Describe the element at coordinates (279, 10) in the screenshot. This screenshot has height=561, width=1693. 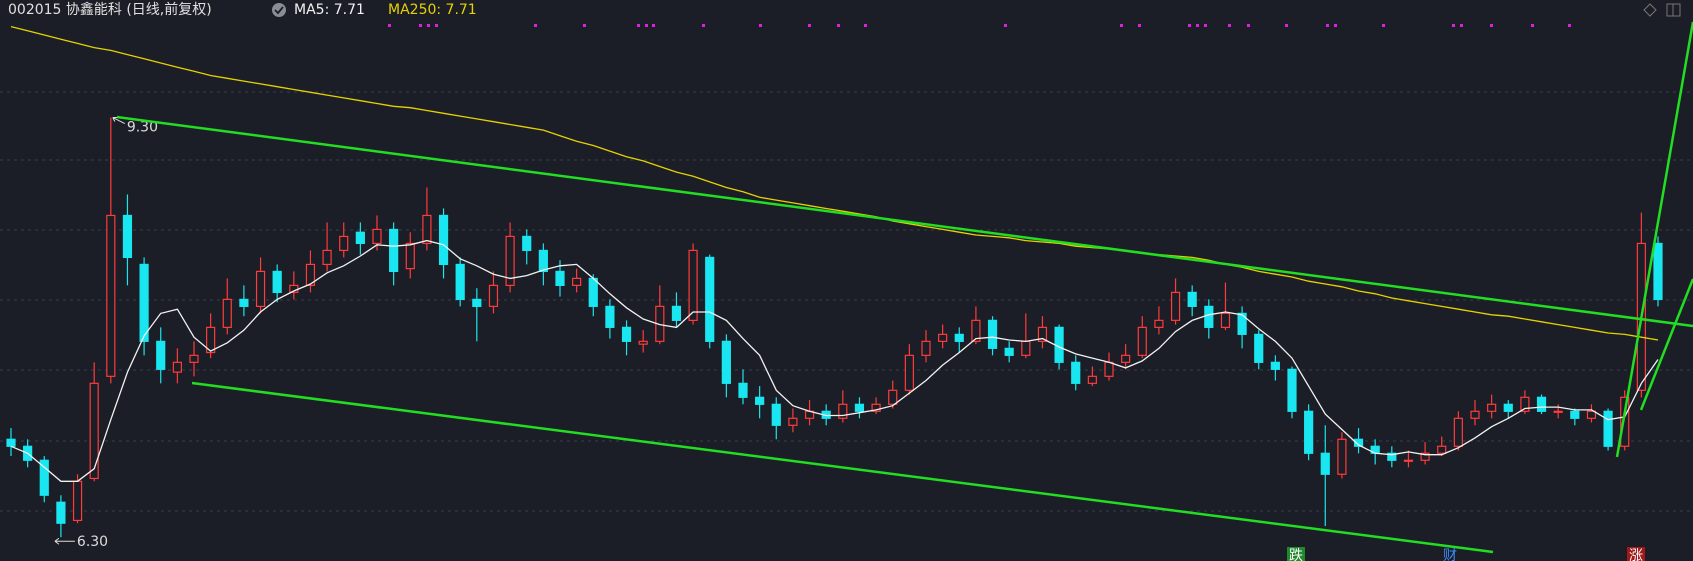
I see `toggle-icon` at that location.